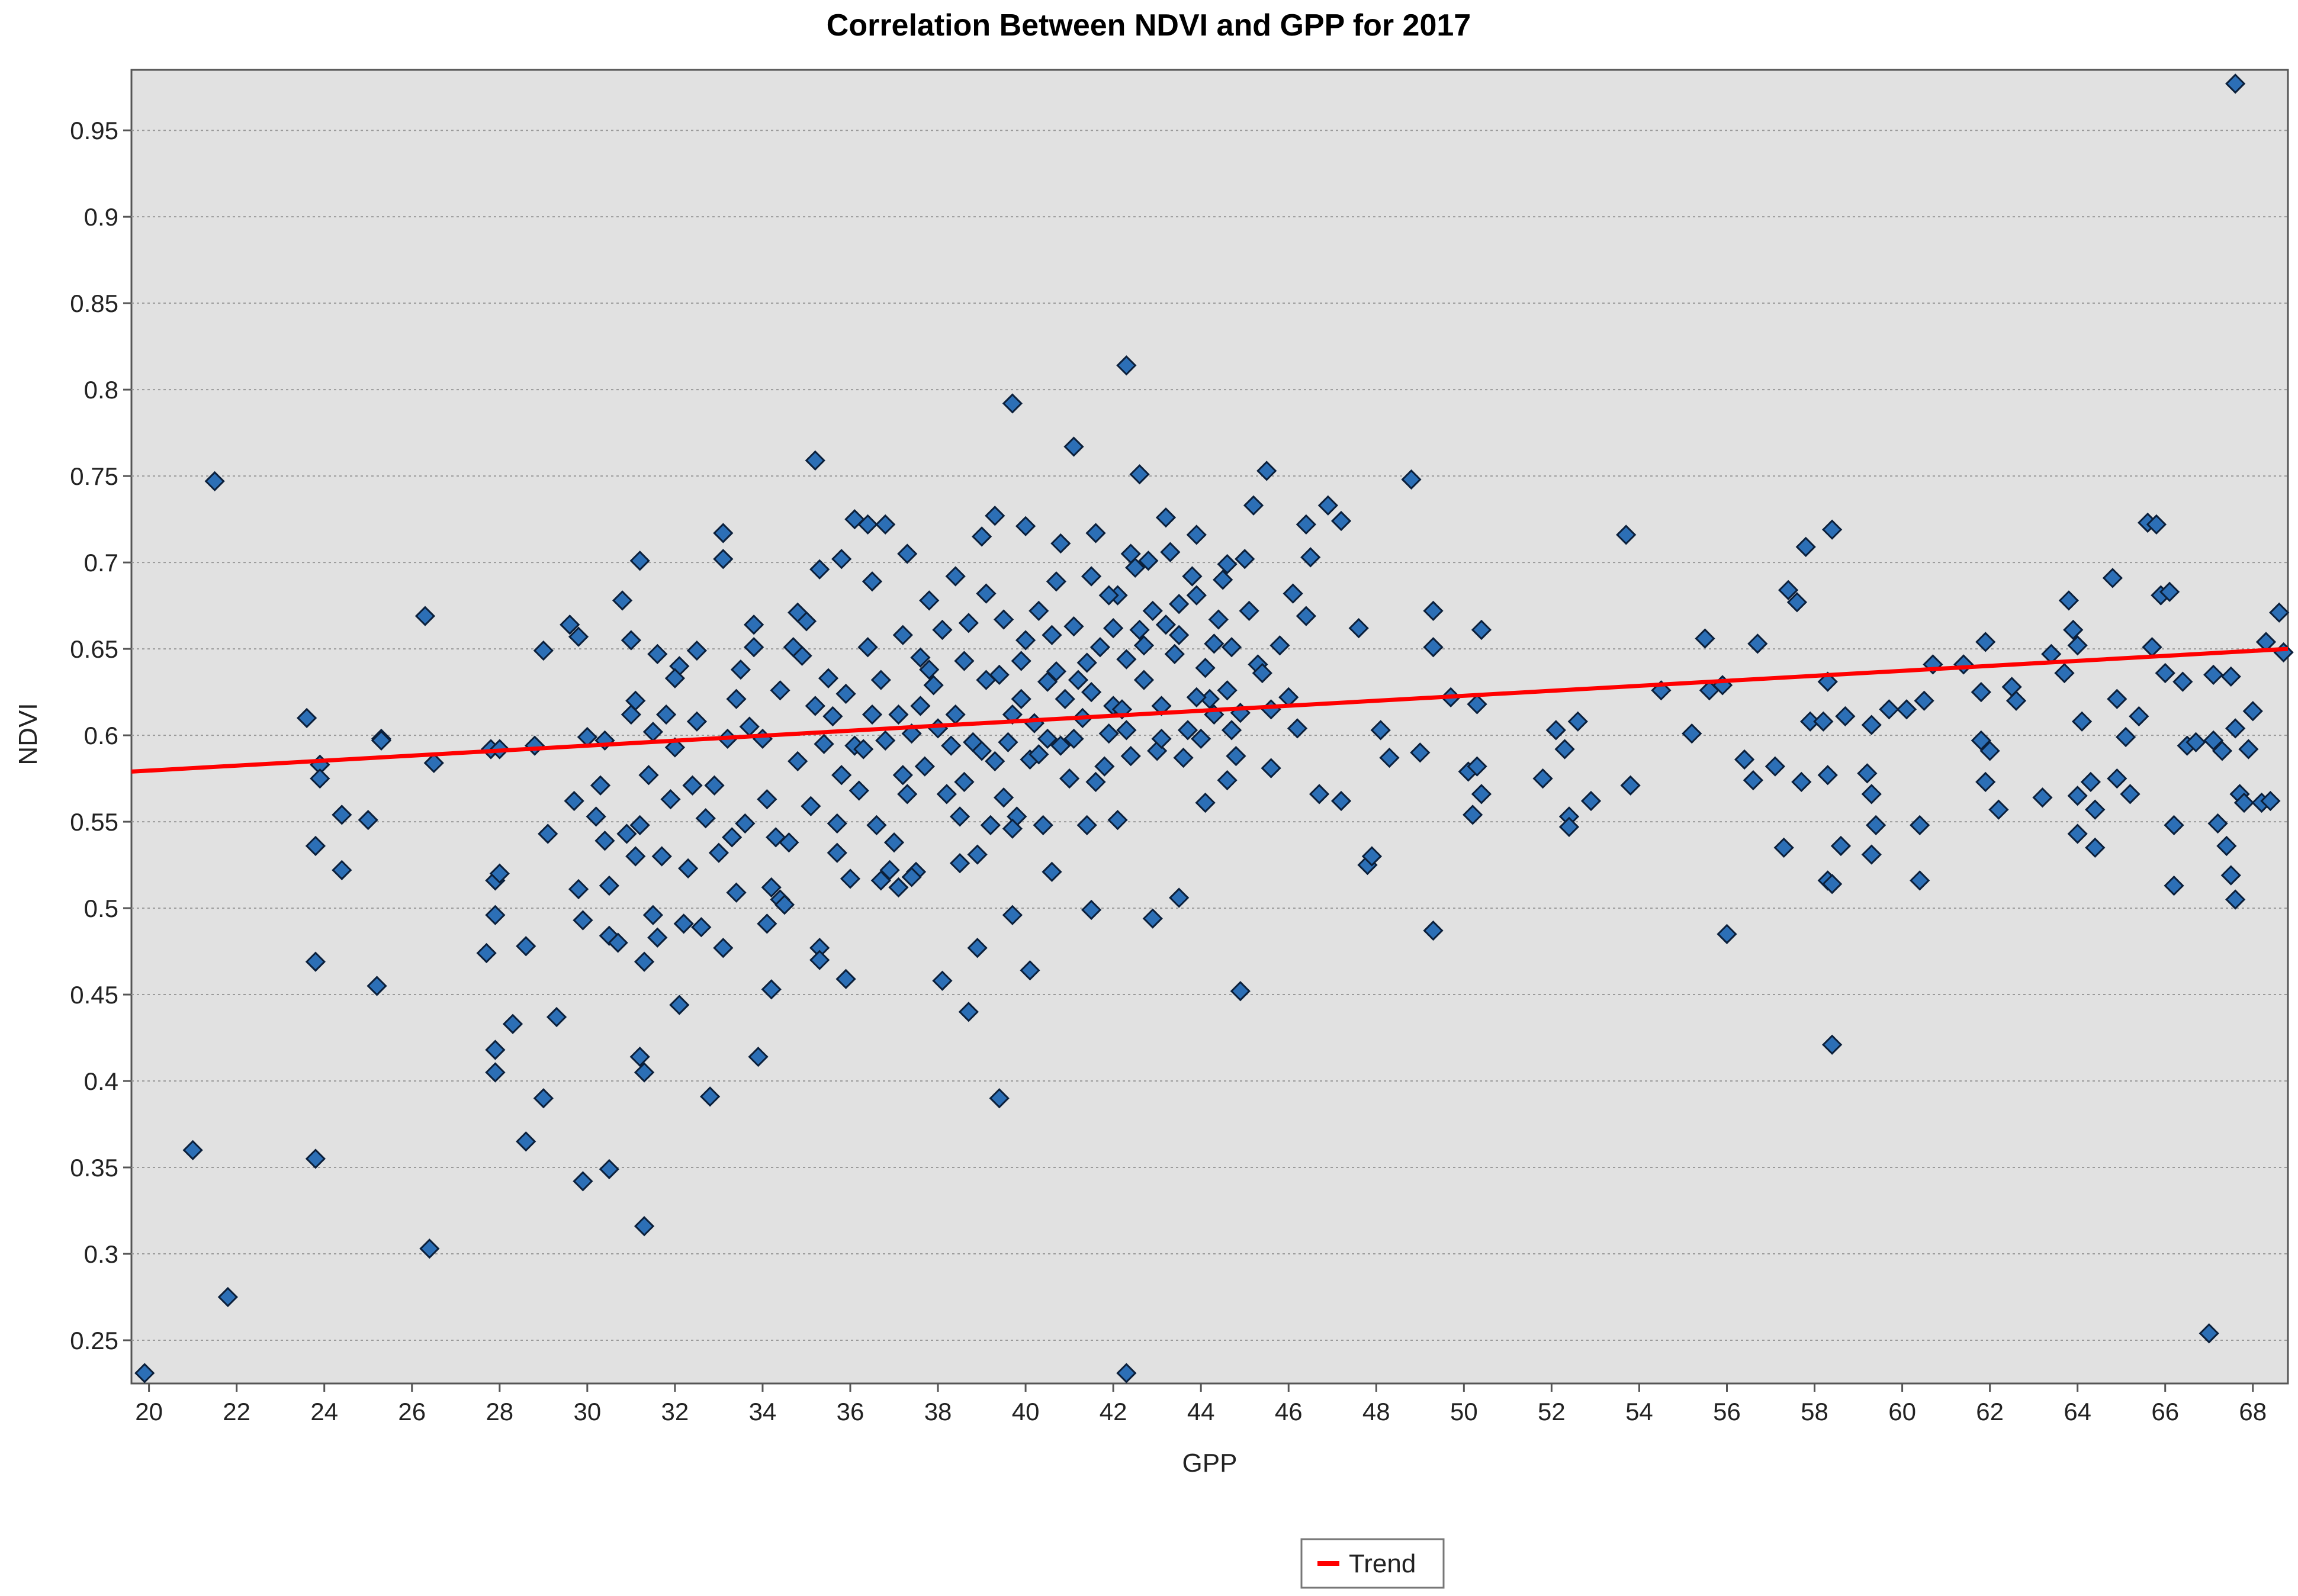 The width and height of the screenshot is (2298, 1596). Describe the element at coordinates (101, 1254) in the screenshot. I see `y-tick-label: 0.3` at that location.